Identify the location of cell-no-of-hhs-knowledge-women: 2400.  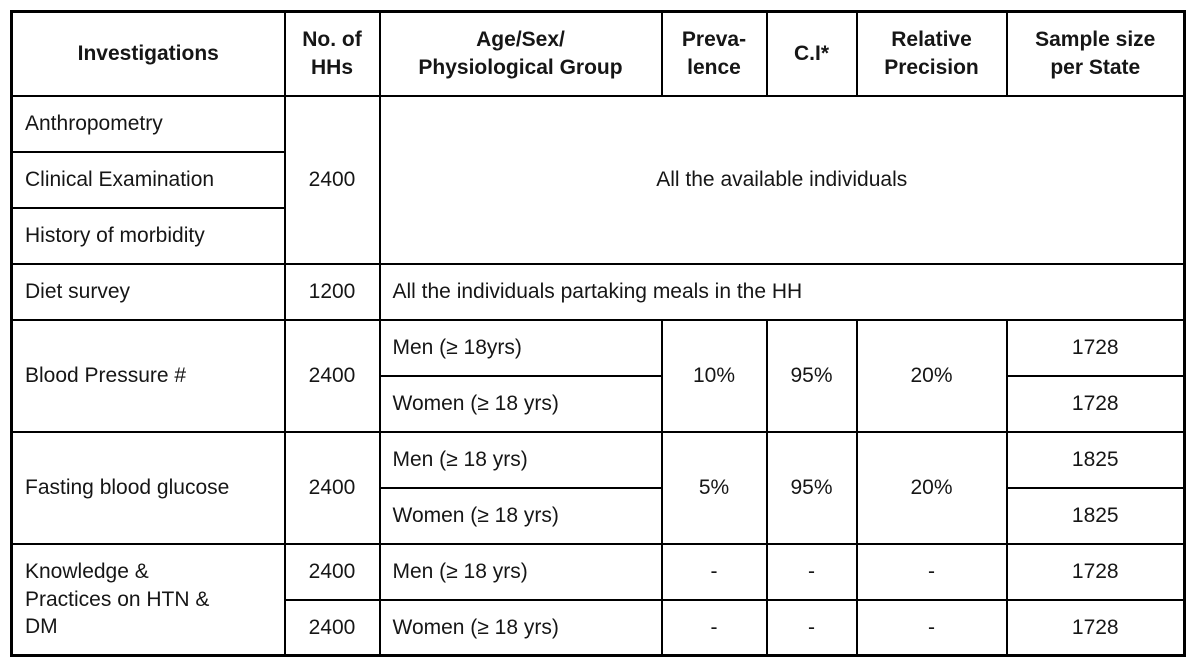
(332, 627).